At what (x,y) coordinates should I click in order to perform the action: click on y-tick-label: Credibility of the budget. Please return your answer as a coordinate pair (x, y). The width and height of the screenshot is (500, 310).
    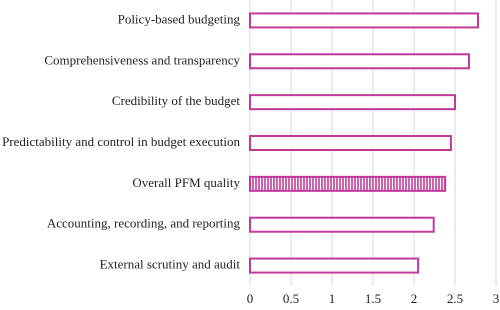
    Looking at the image, I should click on (176, 100).